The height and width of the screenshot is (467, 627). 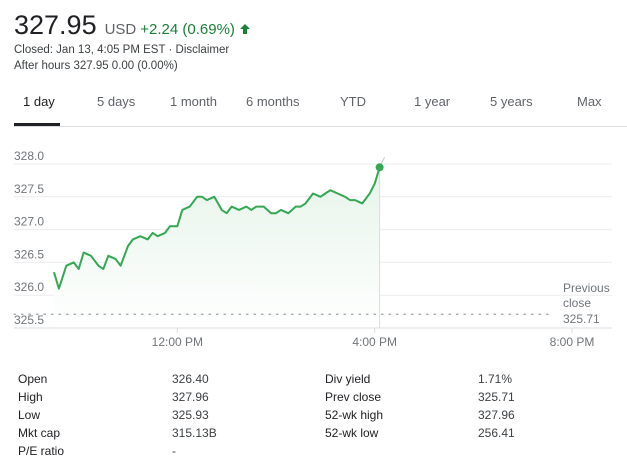 What do you see at coordinates (96, 66) in the screenshot?
I see `after-hours-price: After hours 327.95 0.00 (0.00%)` at bounding box center [96, 66].